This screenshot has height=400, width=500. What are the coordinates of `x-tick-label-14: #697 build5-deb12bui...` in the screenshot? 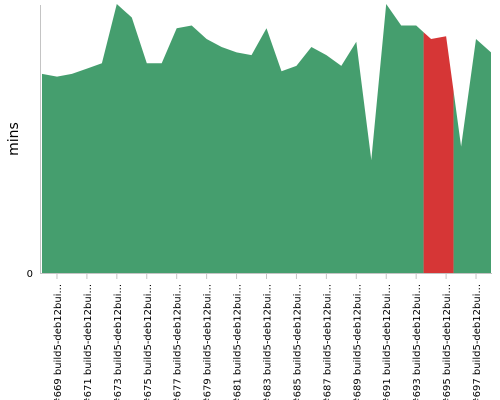 It's located at (477, 342).